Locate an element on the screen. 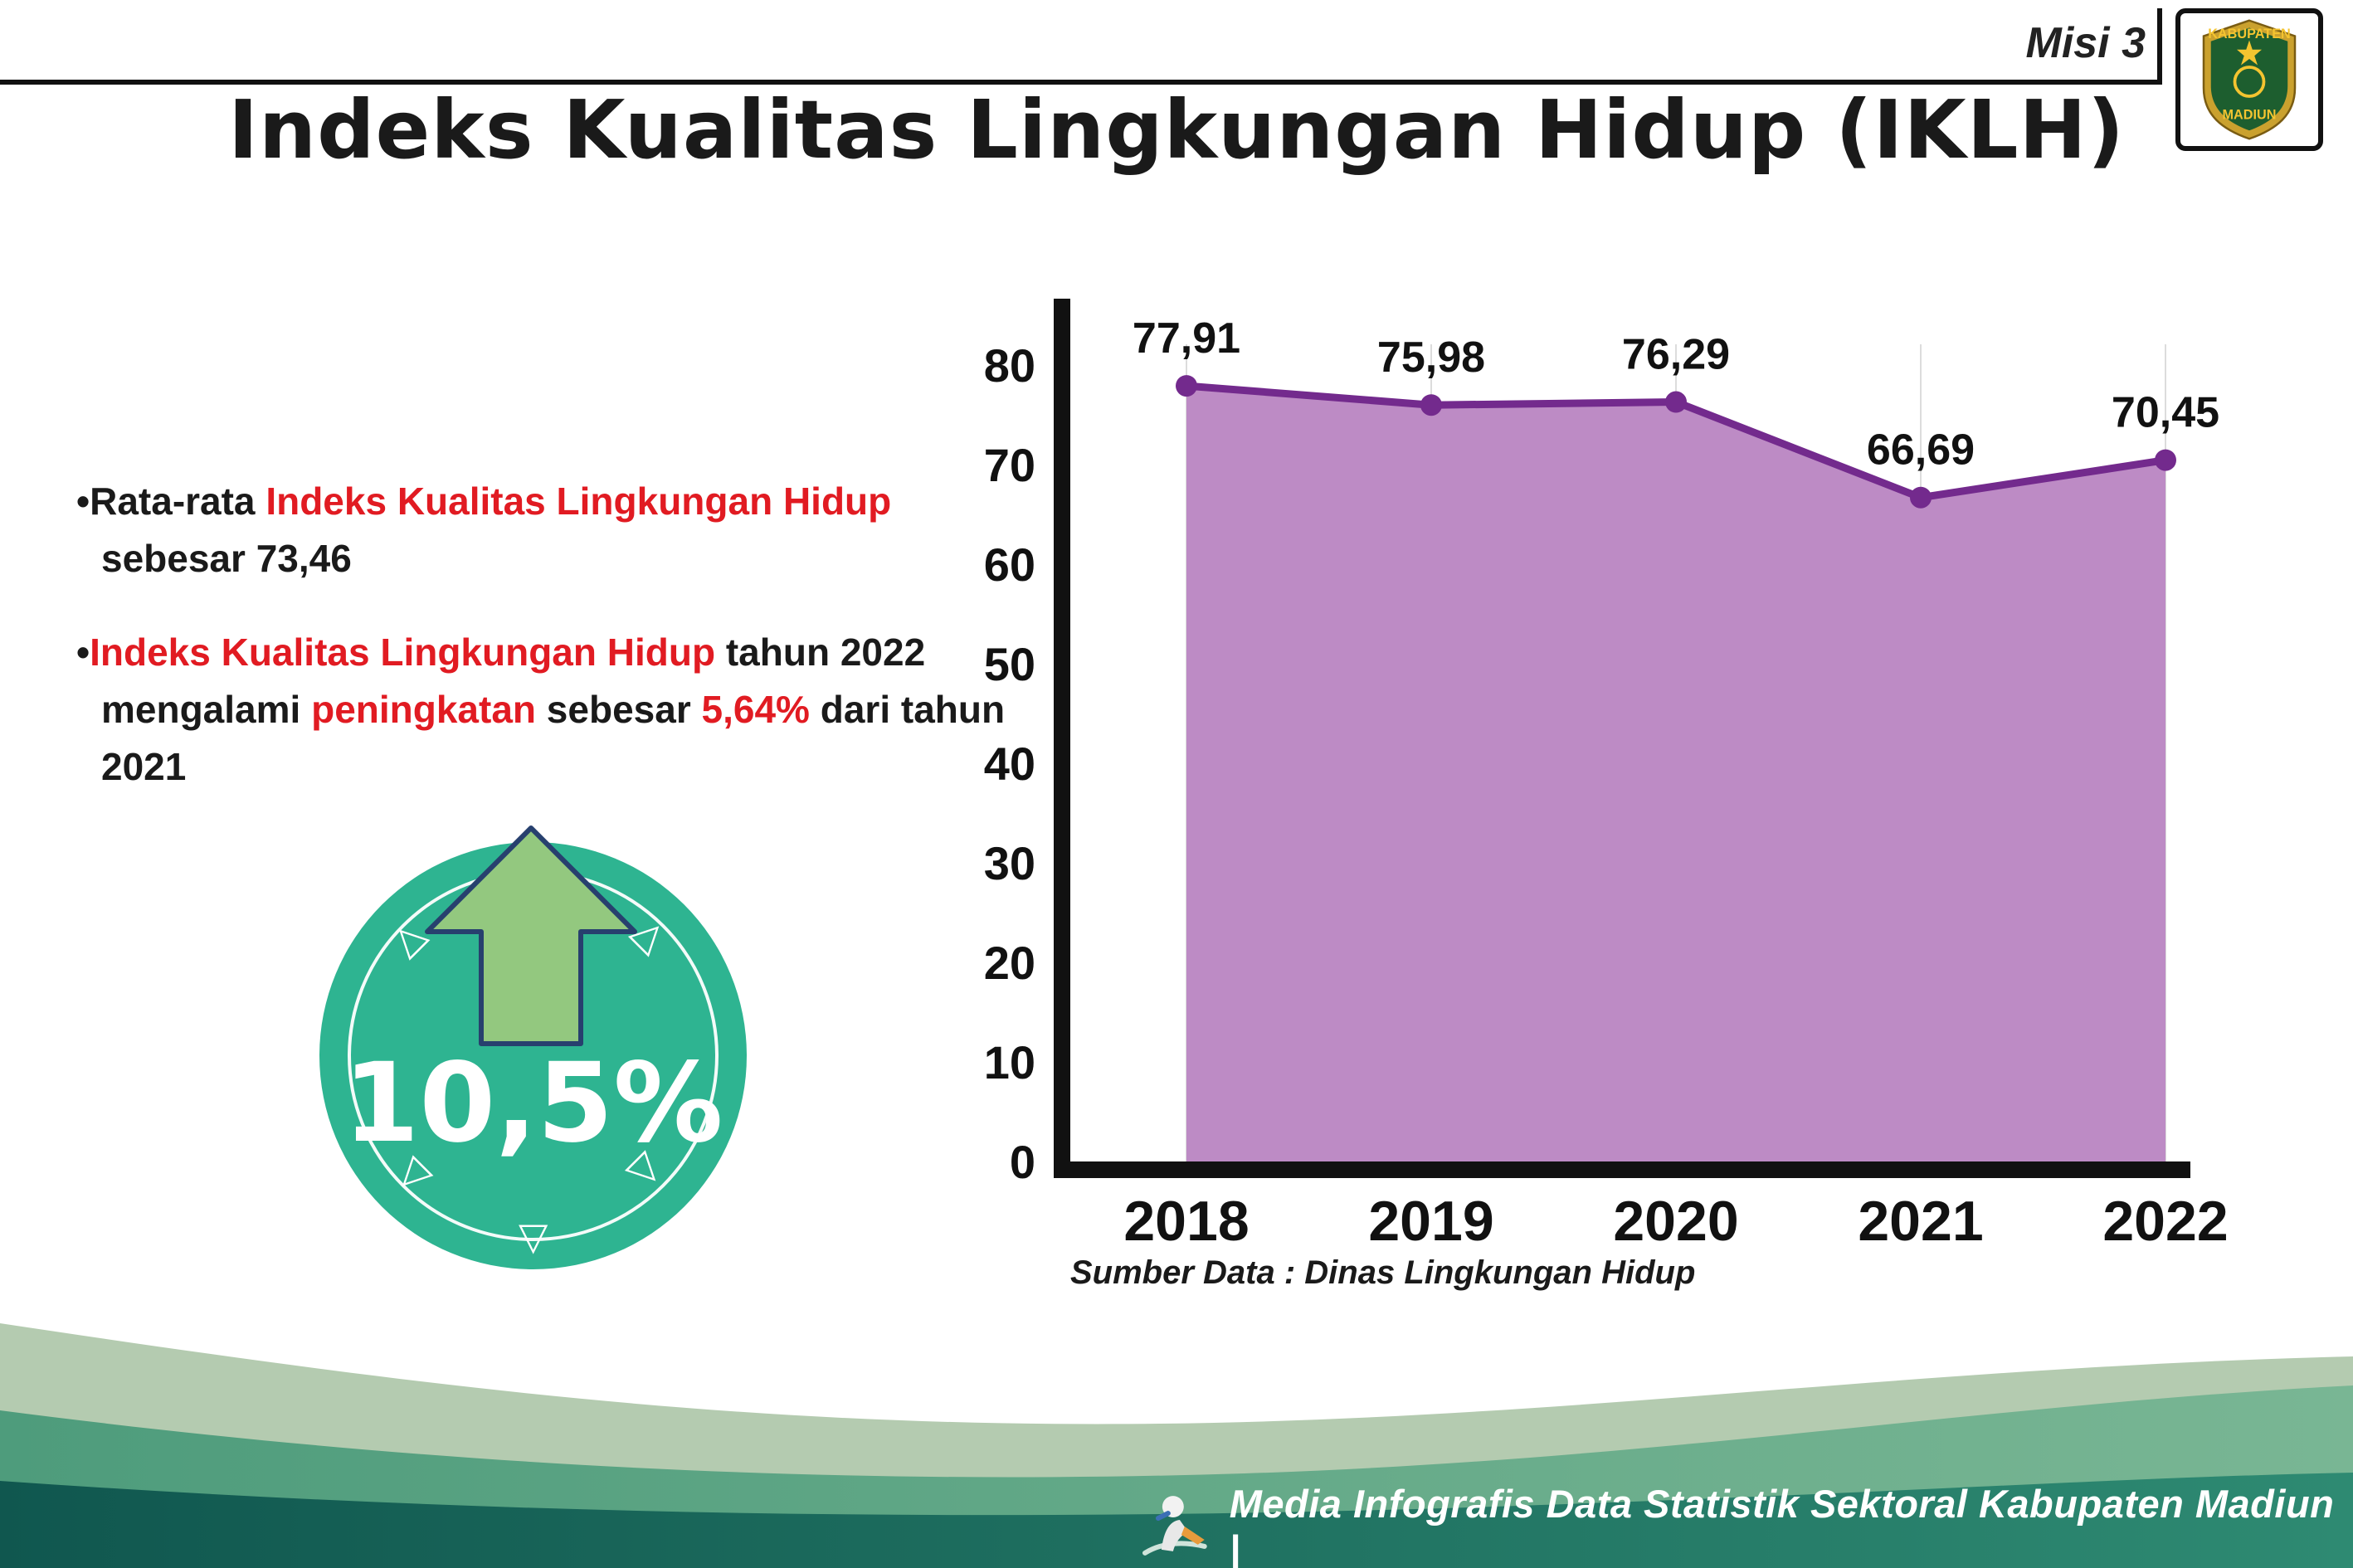 The image size is (2353, 1568). svg-text: 10 is located at coordinates (1009, 1062).